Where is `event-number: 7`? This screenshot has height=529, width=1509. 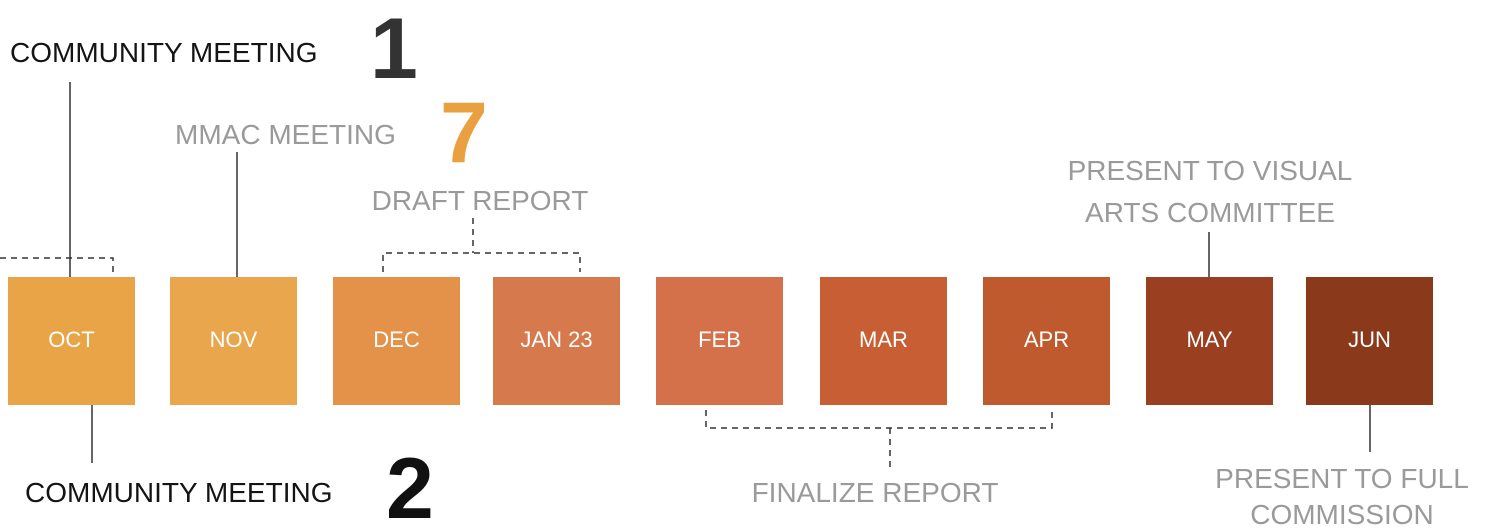 event-number: 7 is located at coordinates (464, 133).